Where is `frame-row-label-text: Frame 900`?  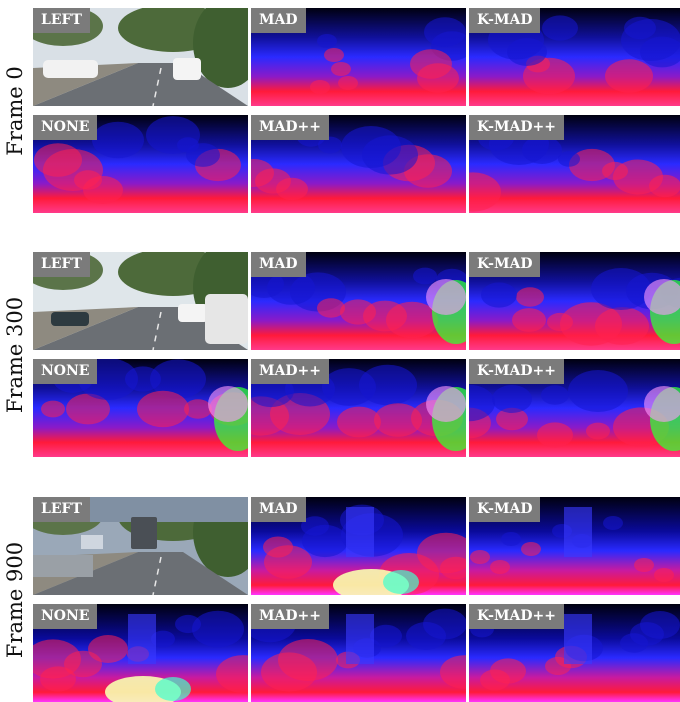 frame-row-label-text: Frame 900 is located at coordinates (15, 599).